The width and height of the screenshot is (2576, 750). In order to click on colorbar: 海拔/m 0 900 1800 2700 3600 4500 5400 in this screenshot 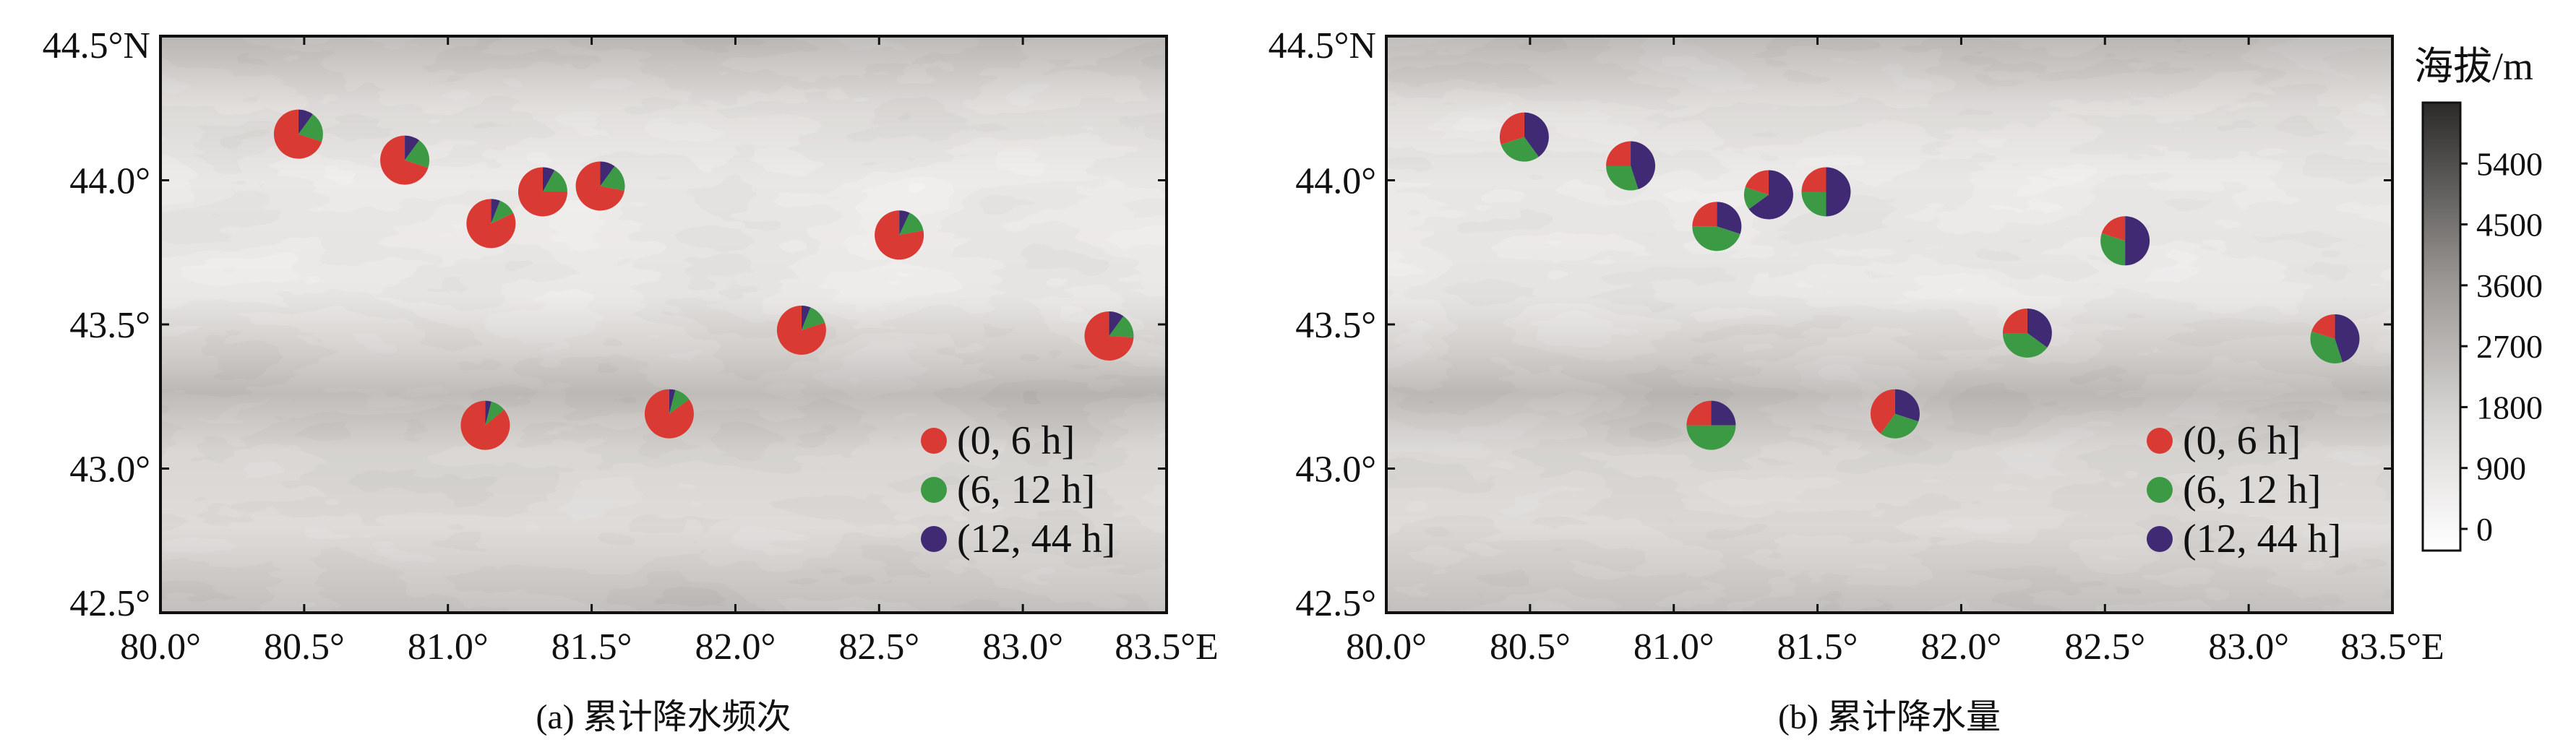, I will do `click(2478, 298)`.